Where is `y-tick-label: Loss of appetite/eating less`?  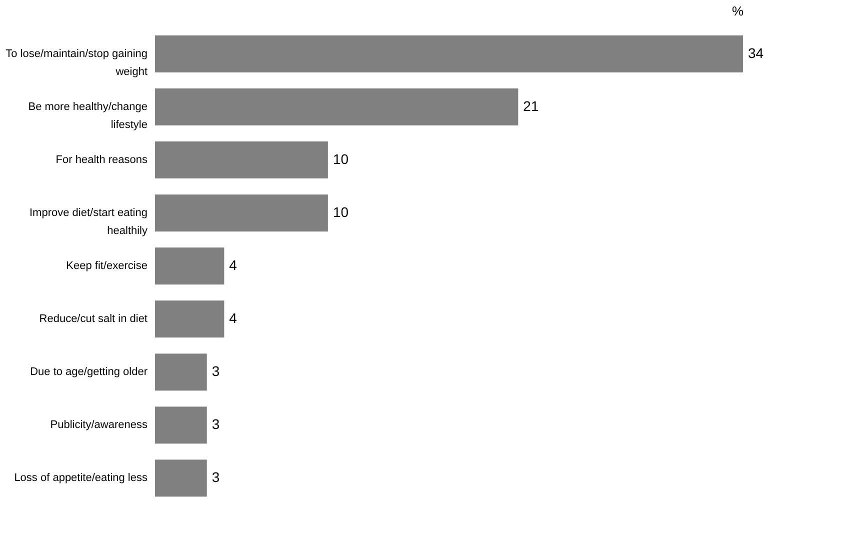
y-tick-label: Loss of appetite/eating less is located at coordinates (81, 478).